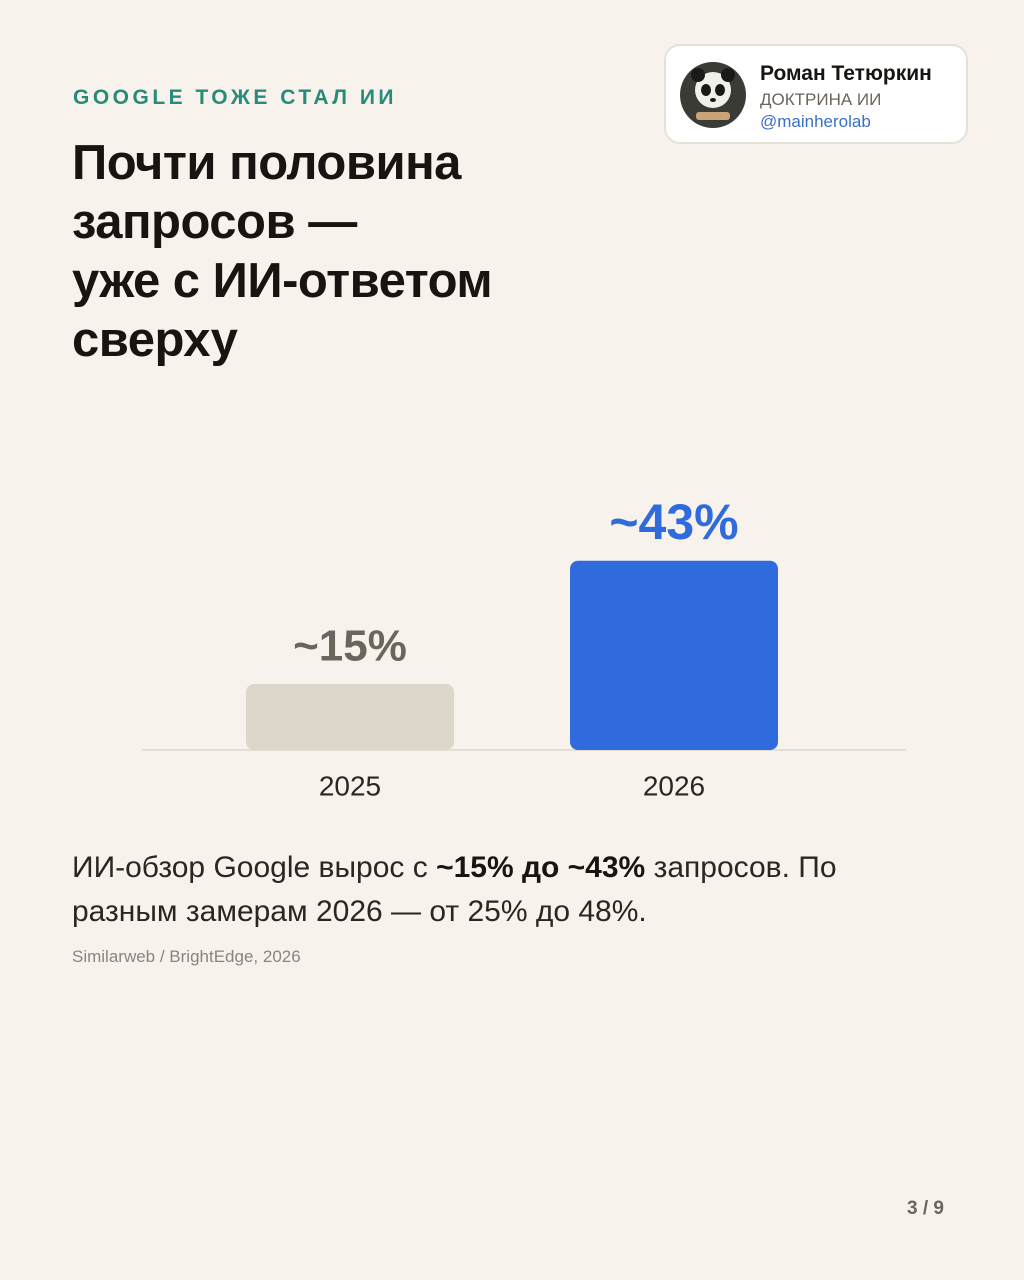 This screenshot has height=1280, width=1024. What do you see at coordinates (673, 522) in the screenshot?
I see `value-label: ~43%` at bounding box center [673, 522].